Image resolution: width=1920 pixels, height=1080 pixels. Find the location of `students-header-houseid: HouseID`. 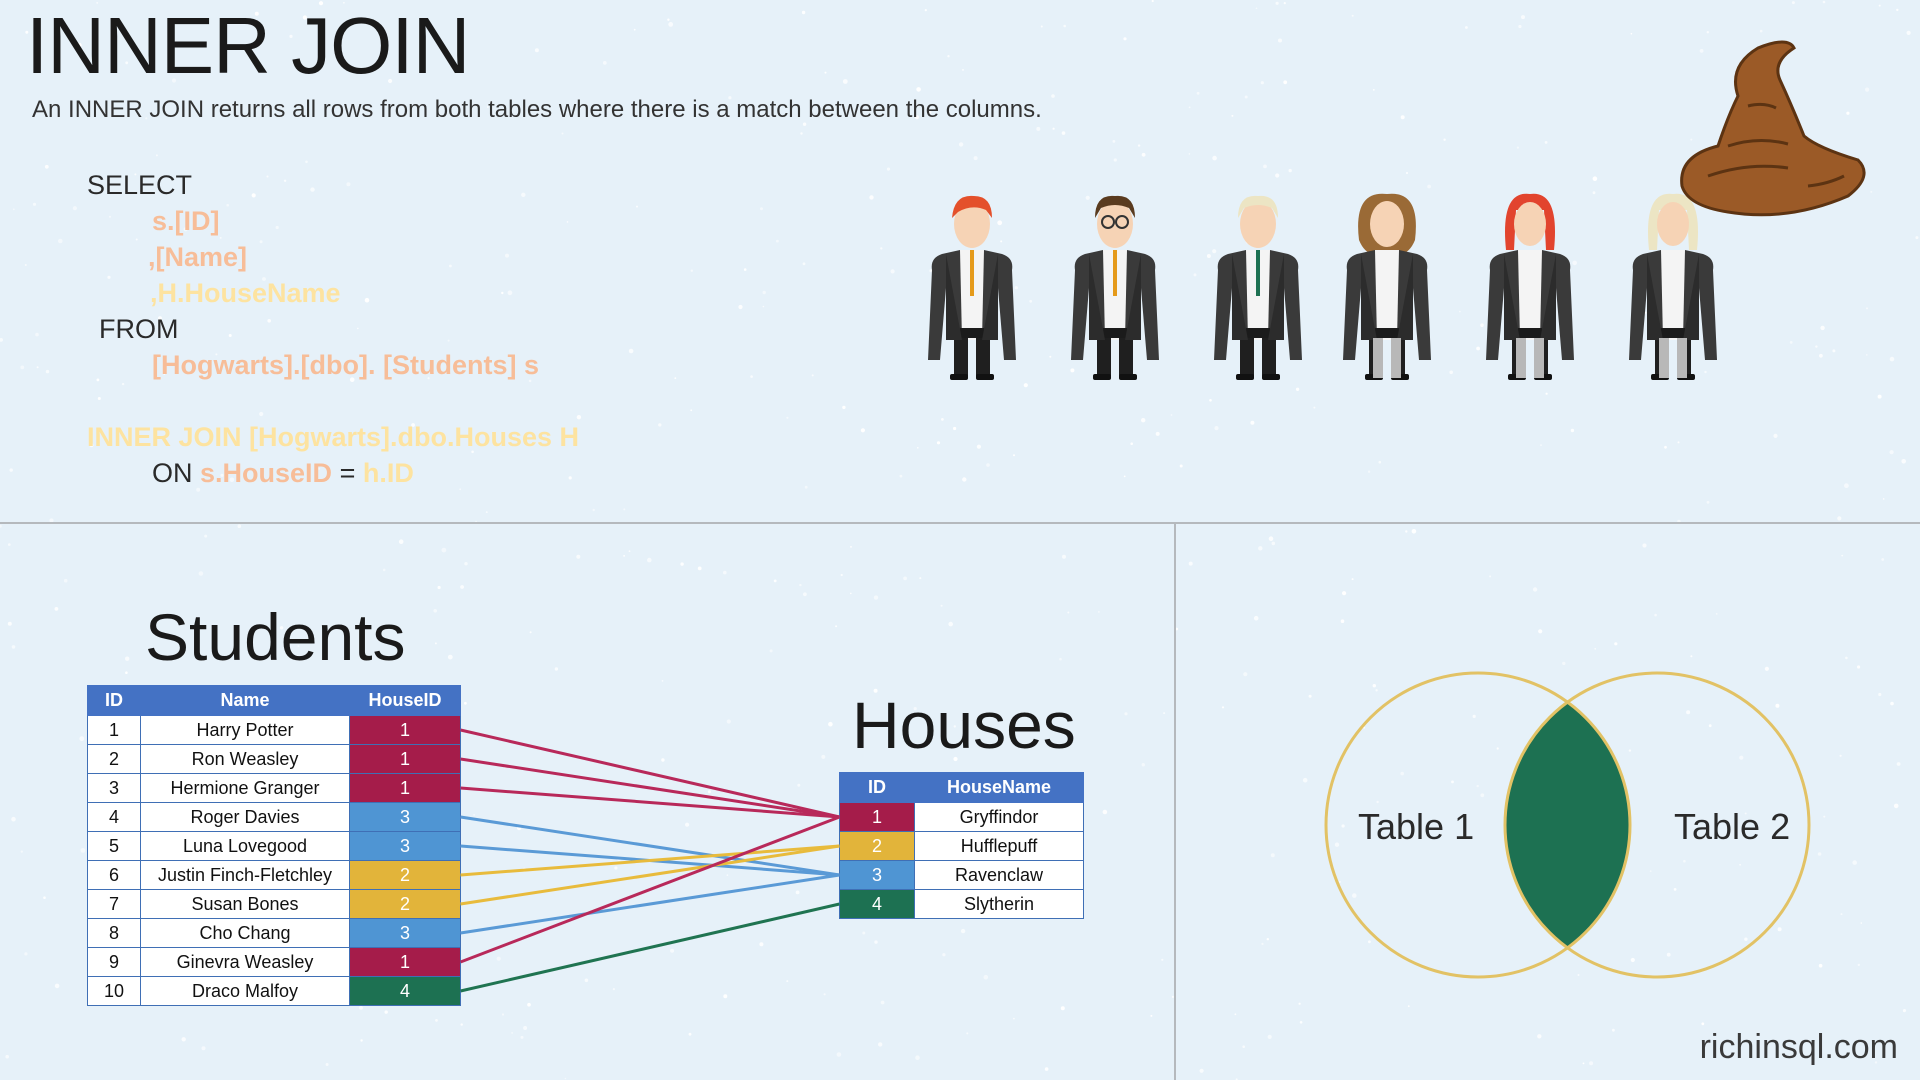

students-header-houseid: HouseID is located at coordinates (405, 700).